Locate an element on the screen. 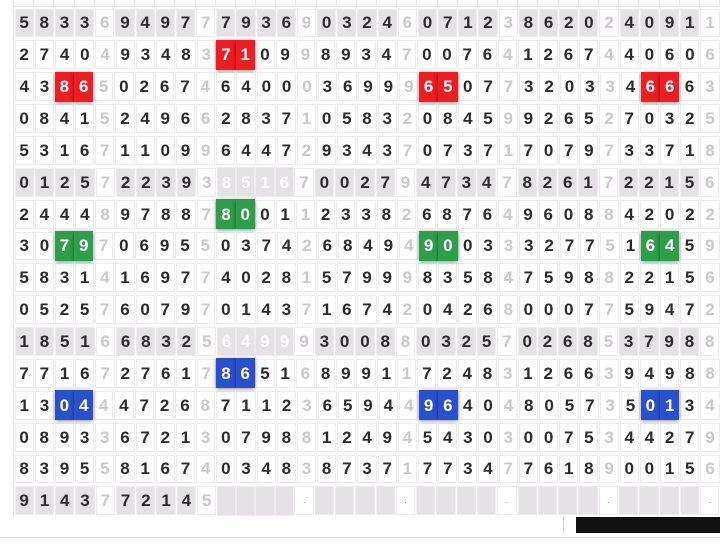 The height and width of the screenshot is (549, 720). highlight-cell-red: 5 is located at coordinates (246, 182).